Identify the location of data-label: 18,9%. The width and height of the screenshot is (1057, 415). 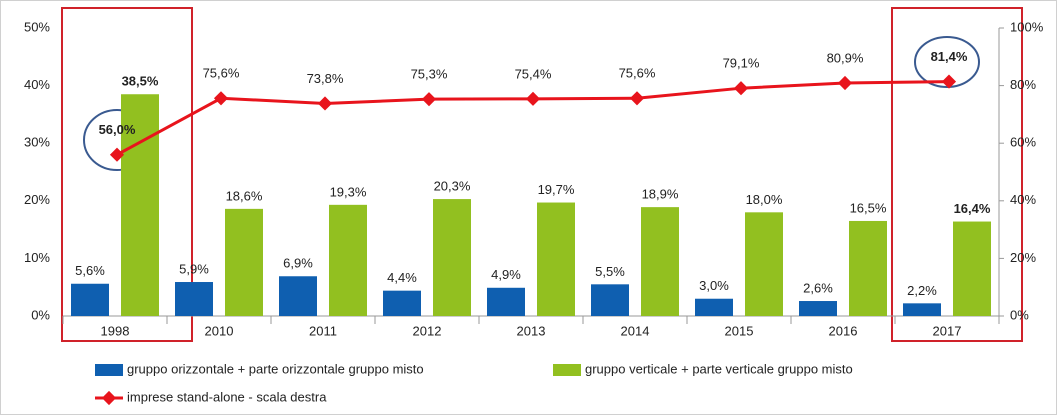
(660, 194).